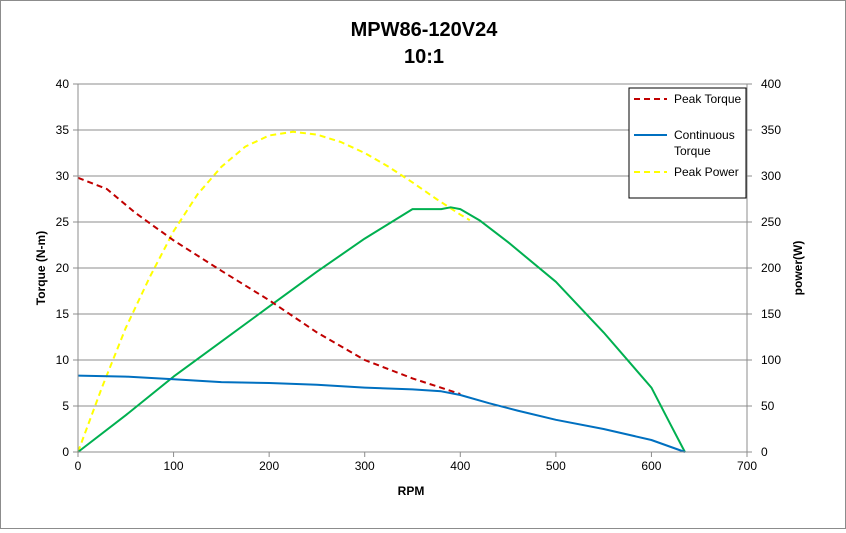 The width and height of the screenshot is (846, 533). Describe the element at coordinates (747, 466) in the screenshot. I see `x-tick-label: 700` at that location.